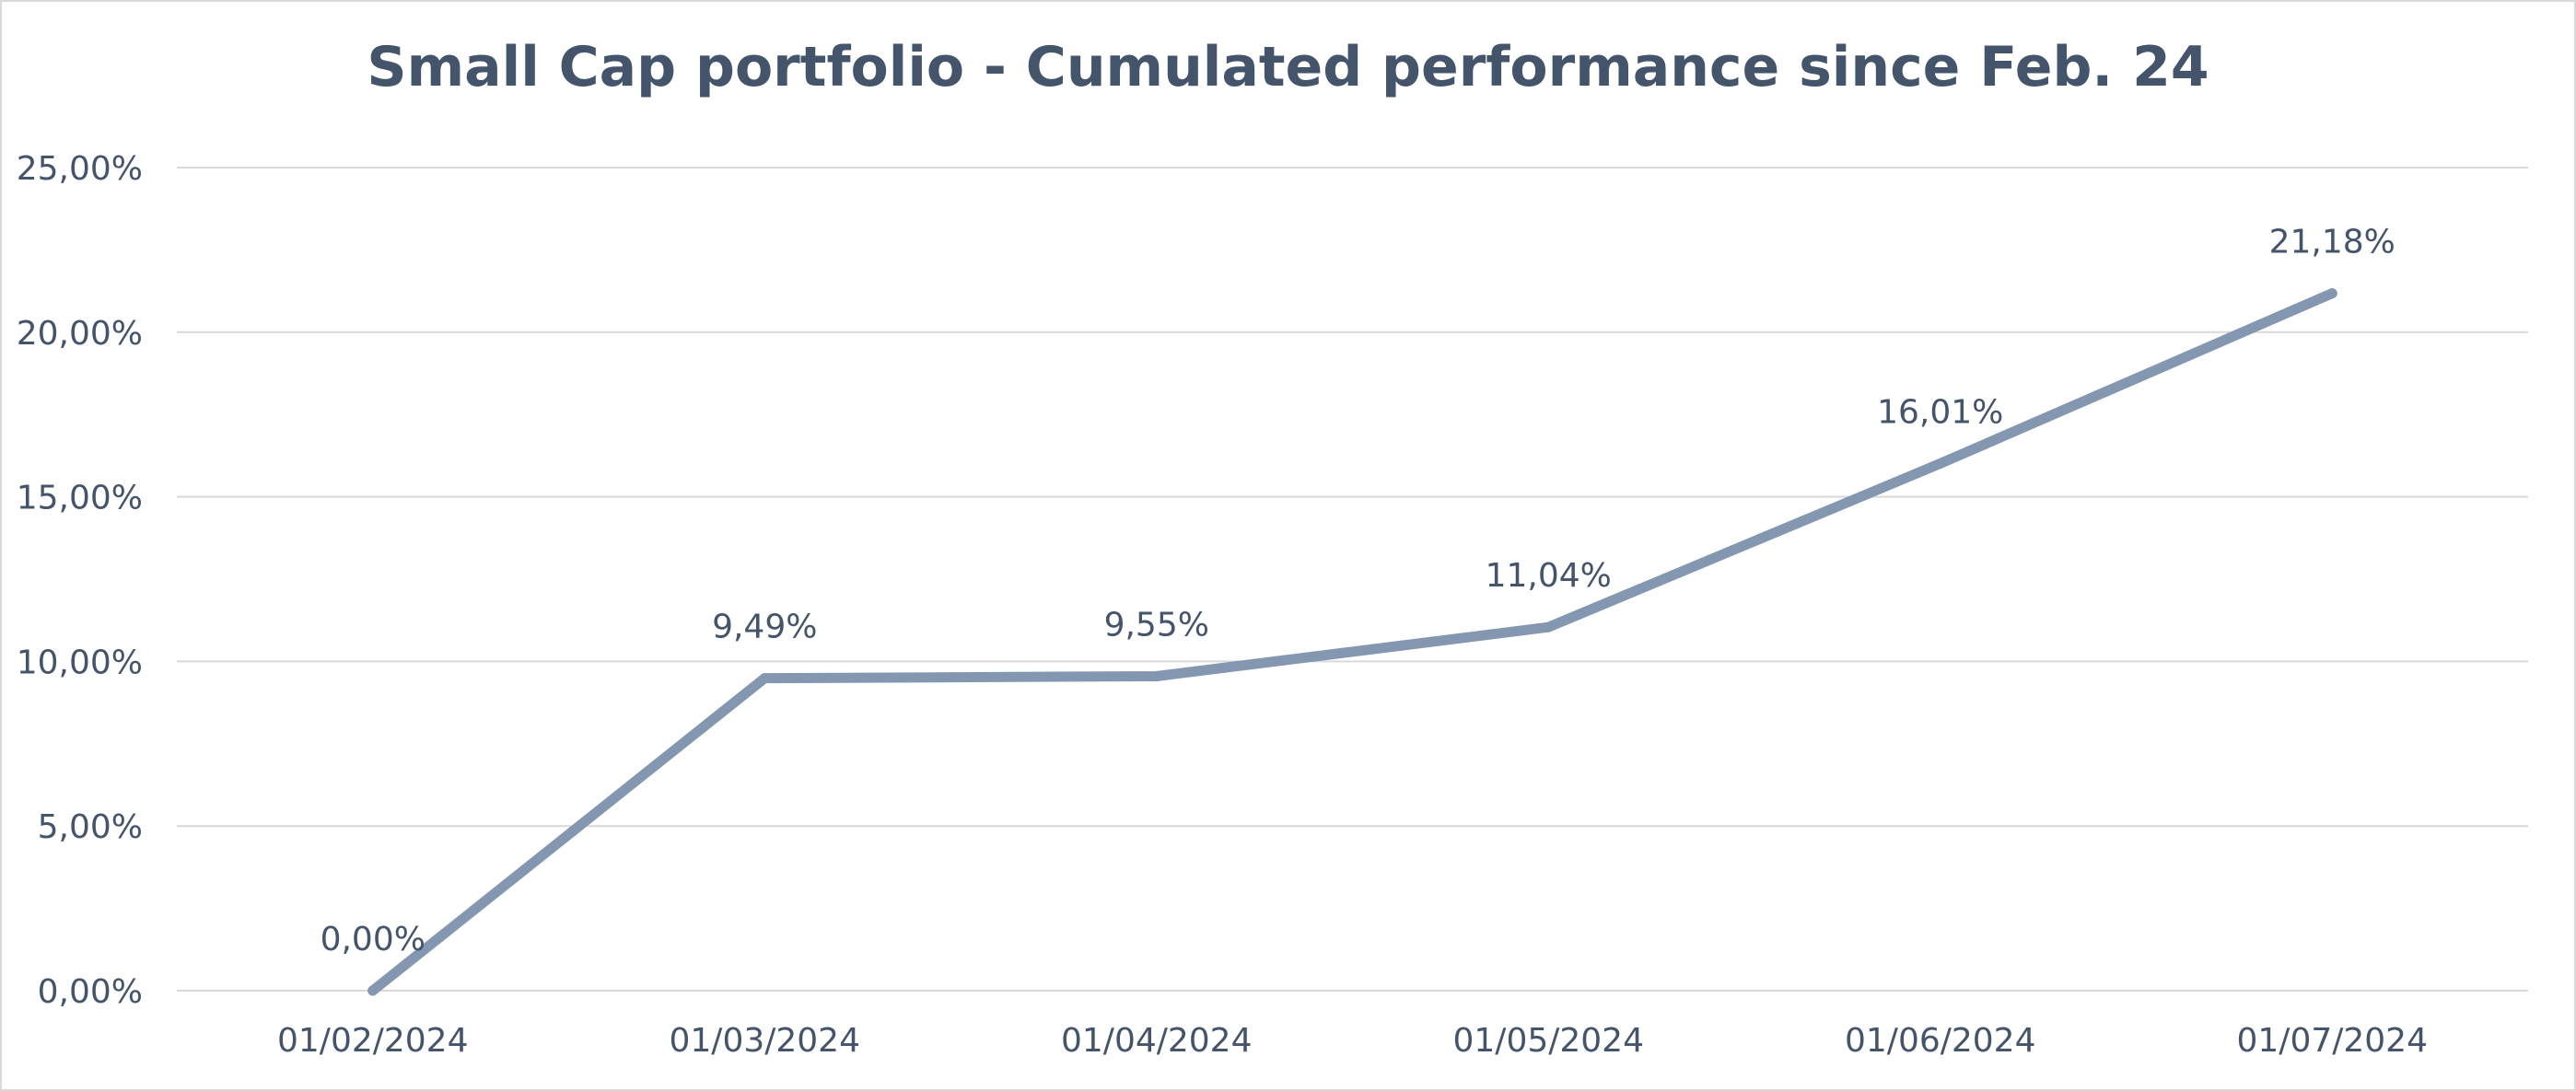  What do you see at coordinates (1156, 625) in the screenshot?
I see `data-label: 9,55%` at bounding box center [1156, 625].